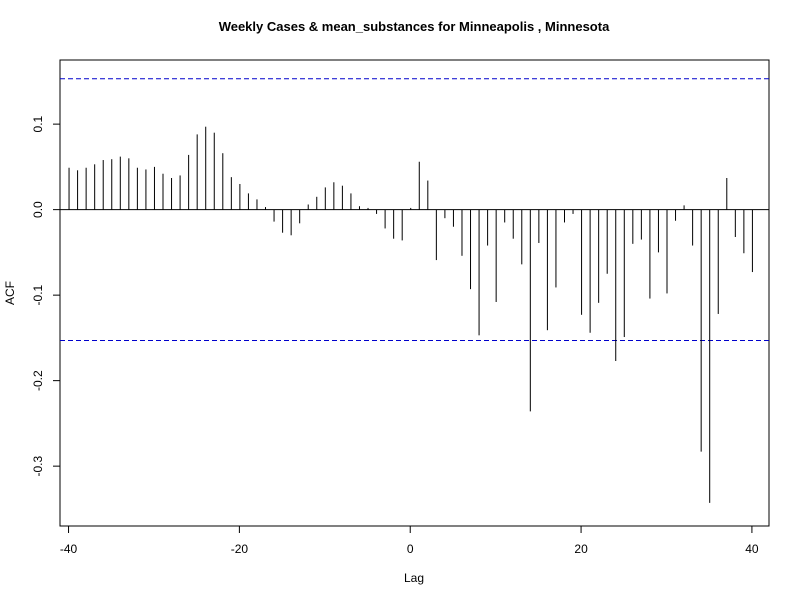 This screenshot has height=600, width=800. Describe the element at coordinates (240, 549) in the screenshot. I see `x-tick-label: -20` at that location.